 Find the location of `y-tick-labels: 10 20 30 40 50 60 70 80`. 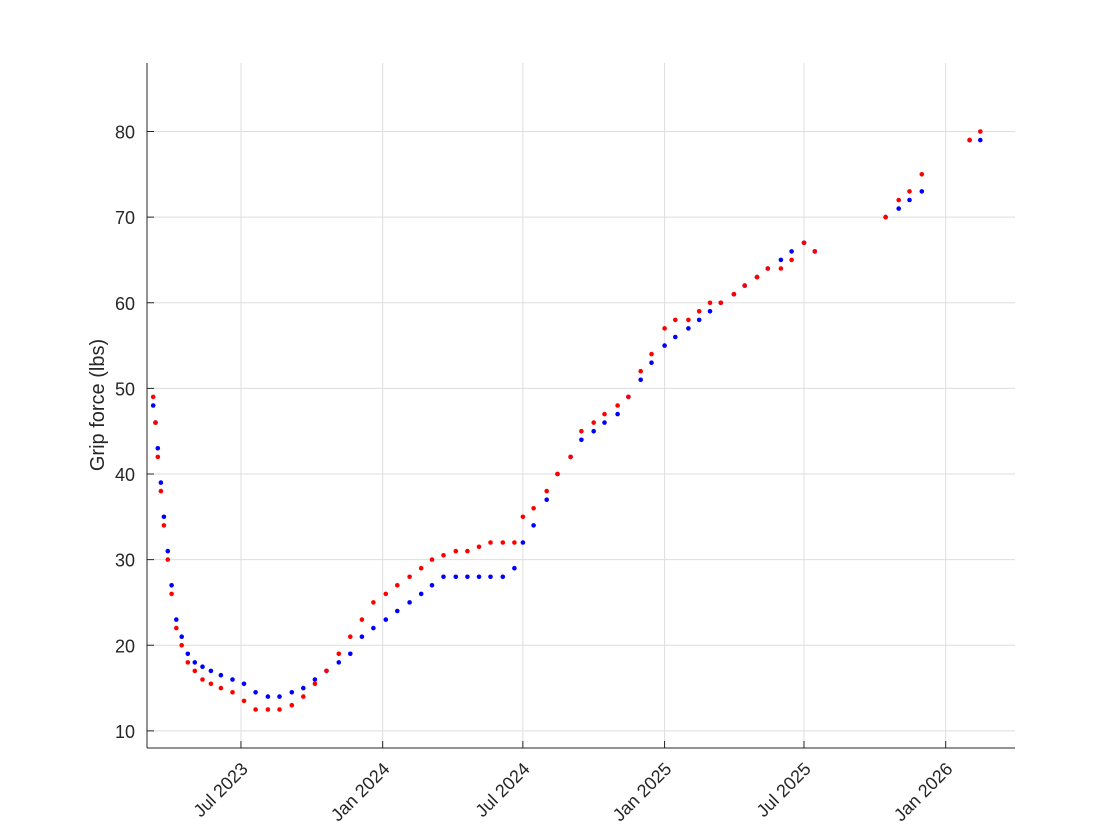

y-tick-labels: 10 20 30 40 50 60 70 80 is located at coordinates (125, 432).